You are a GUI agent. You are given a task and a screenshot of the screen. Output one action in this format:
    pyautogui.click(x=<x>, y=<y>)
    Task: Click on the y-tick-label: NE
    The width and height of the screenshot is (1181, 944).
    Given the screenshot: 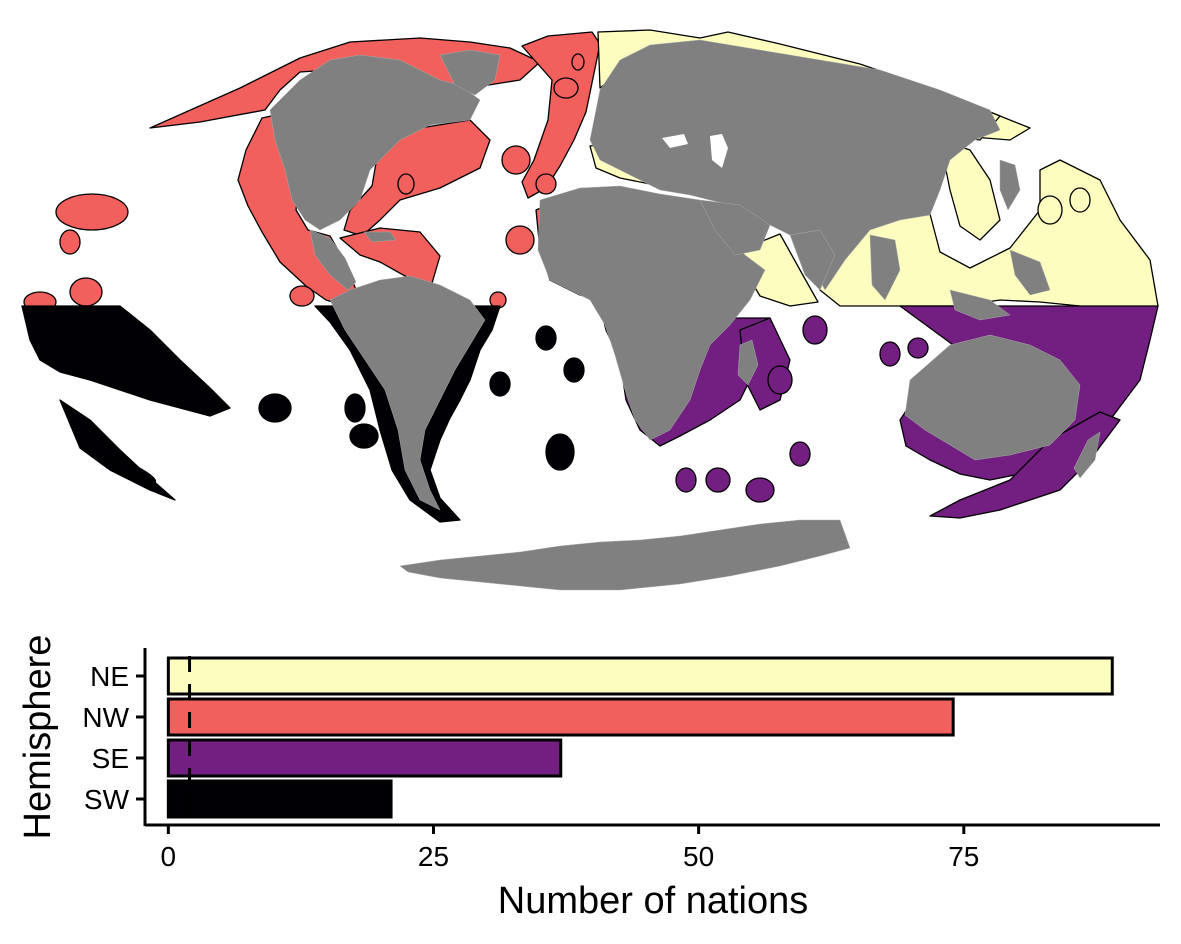 What is the action you would take?
    pyautogui.click(x=109, y=676)
    